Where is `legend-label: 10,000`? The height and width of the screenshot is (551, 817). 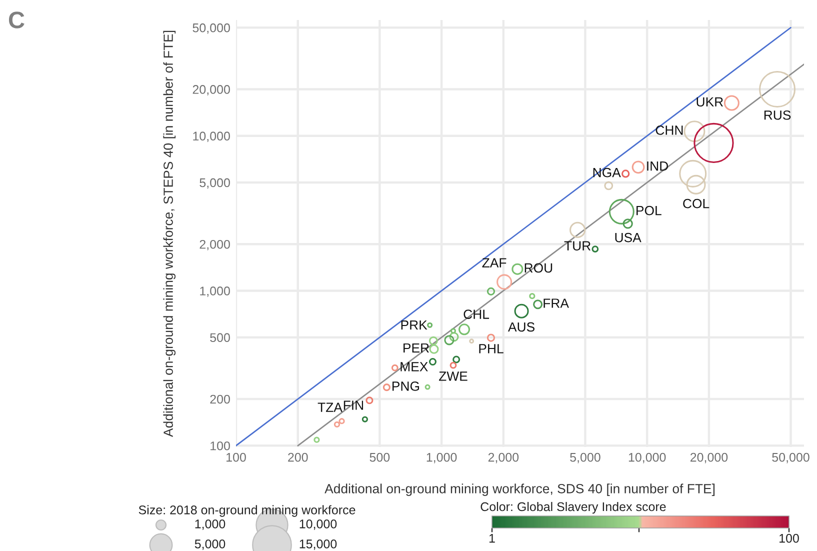
legend-label: 10,000 is located at coordinates (318, 525).